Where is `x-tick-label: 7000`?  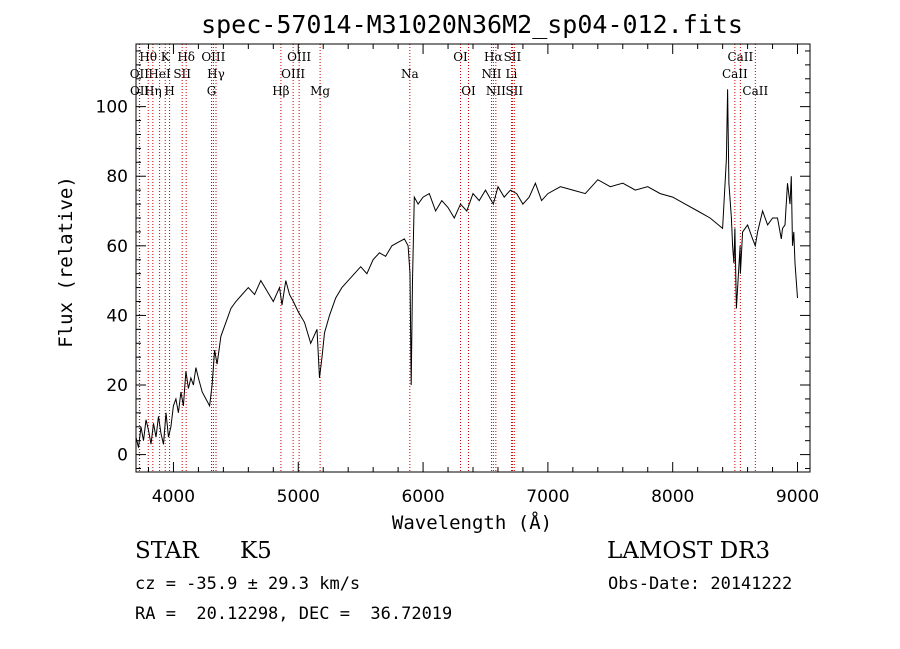
x-tick-label: 7000 is located at coordinates (547, 497).